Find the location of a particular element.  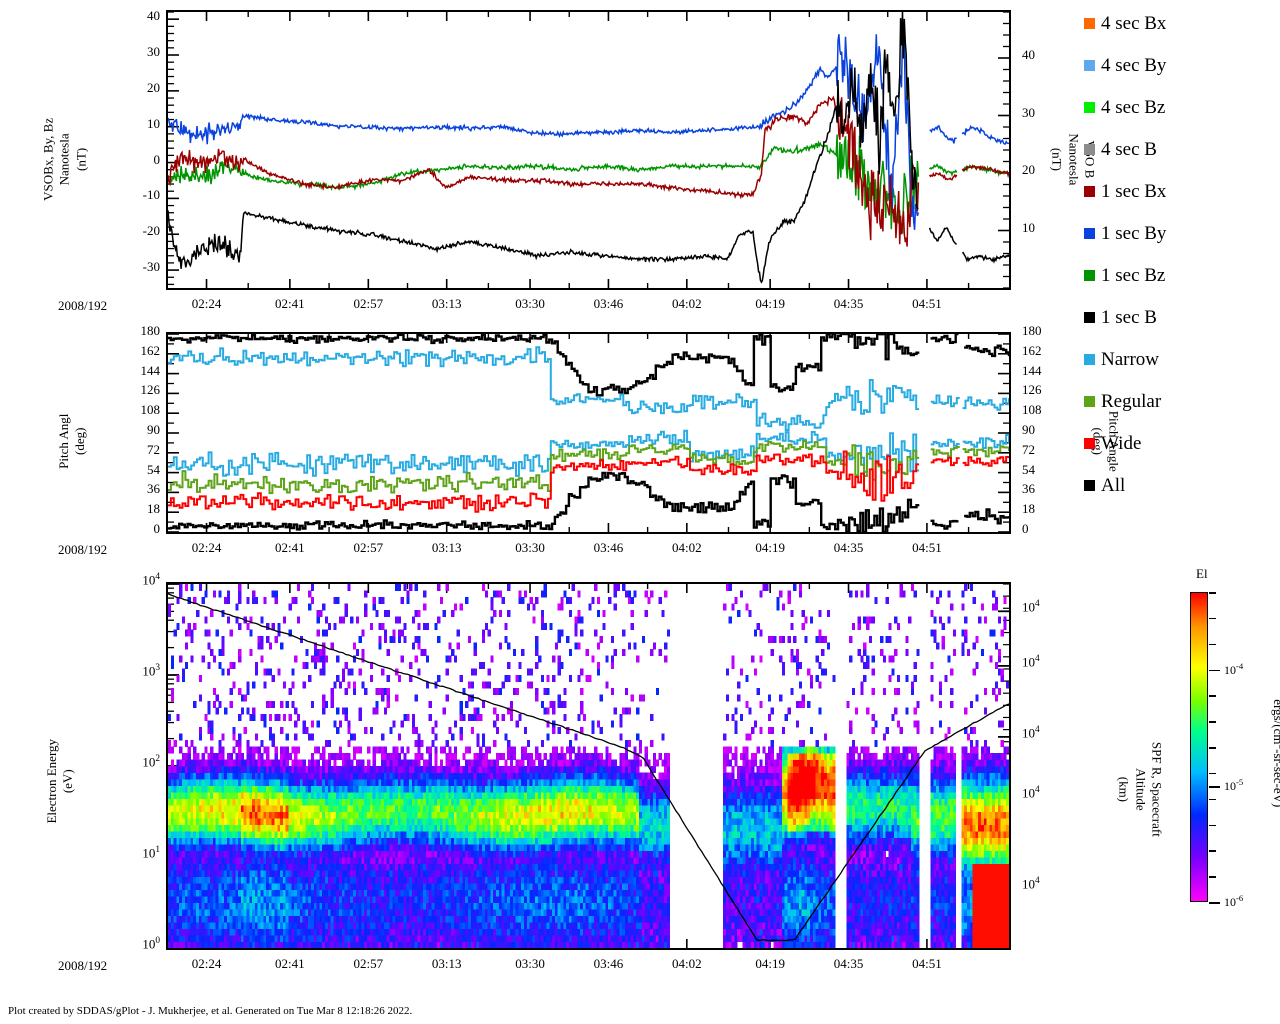

legend-item-1-sec-bz: 1 sec Bz is located at coordinates (1124, 275).